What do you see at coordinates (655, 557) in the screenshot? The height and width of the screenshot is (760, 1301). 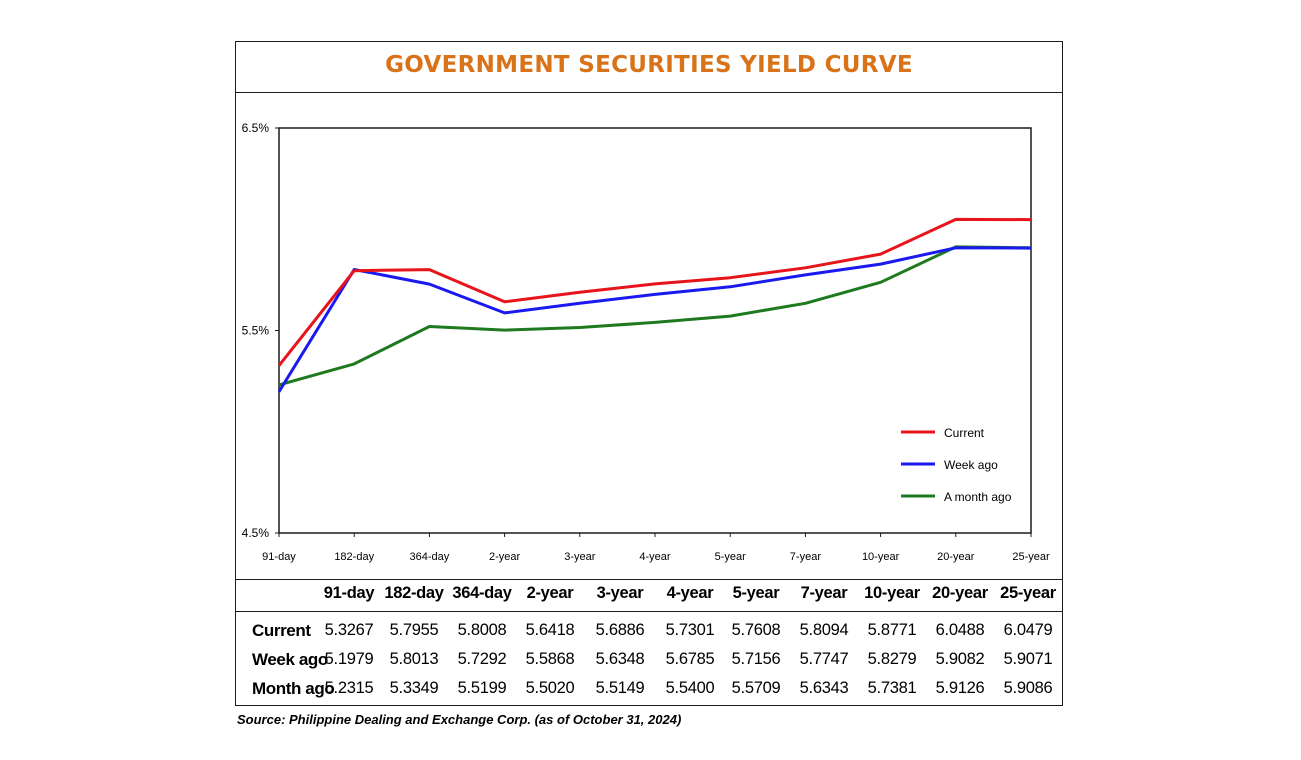 I see `x-tick-label: 4-year` at bounding box center [655, 557].